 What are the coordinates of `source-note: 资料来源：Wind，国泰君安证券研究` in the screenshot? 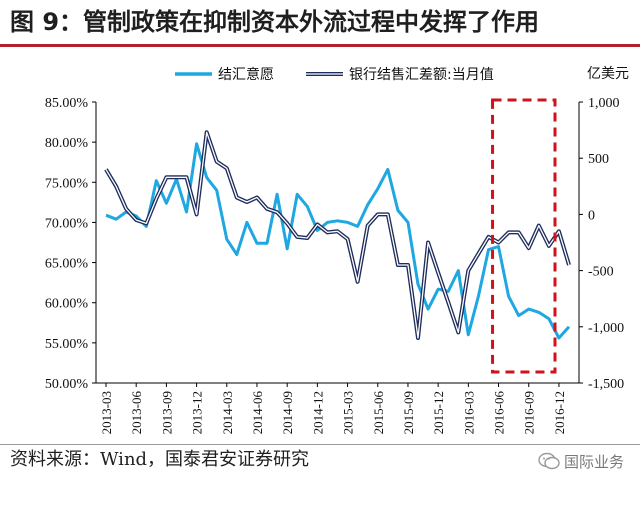 It's located at (160, 459).